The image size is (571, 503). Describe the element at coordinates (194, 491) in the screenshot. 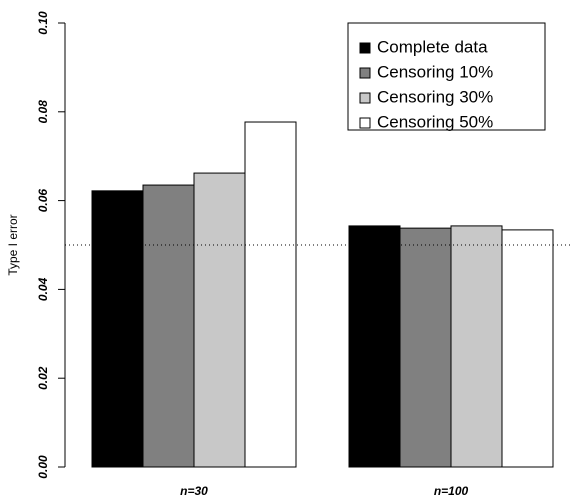

I see `x-tick-label: n=30` at that location.